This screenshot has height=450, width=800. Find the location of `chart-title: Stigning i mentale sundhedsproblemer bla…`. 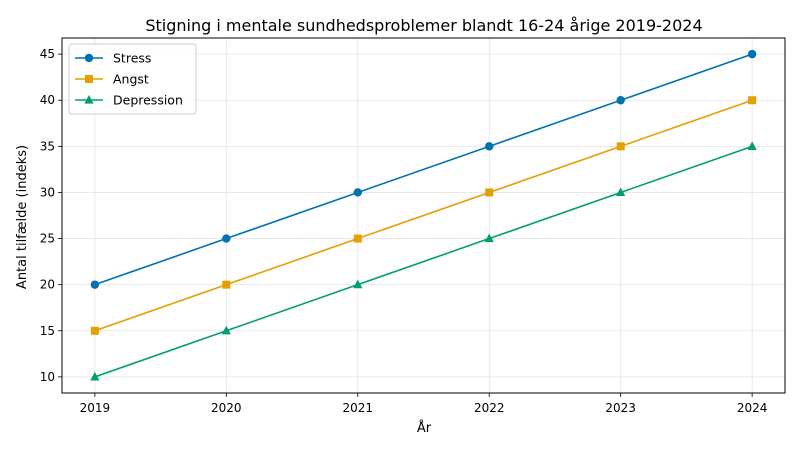

chart-title: Stigning i mentale sundhedsproblemer bla… is located at coordinates (423, 25).